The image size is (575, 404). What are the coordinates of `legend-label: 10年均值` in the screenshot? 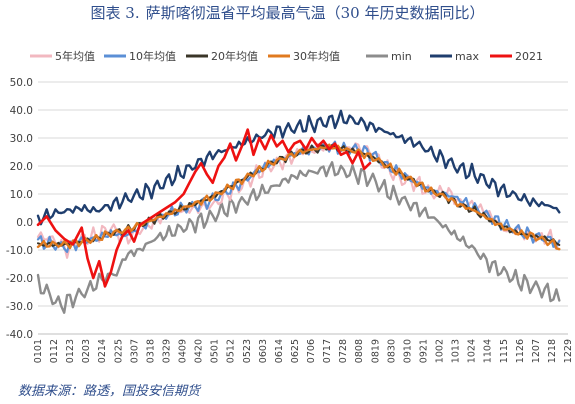 It's located at (152, 56).